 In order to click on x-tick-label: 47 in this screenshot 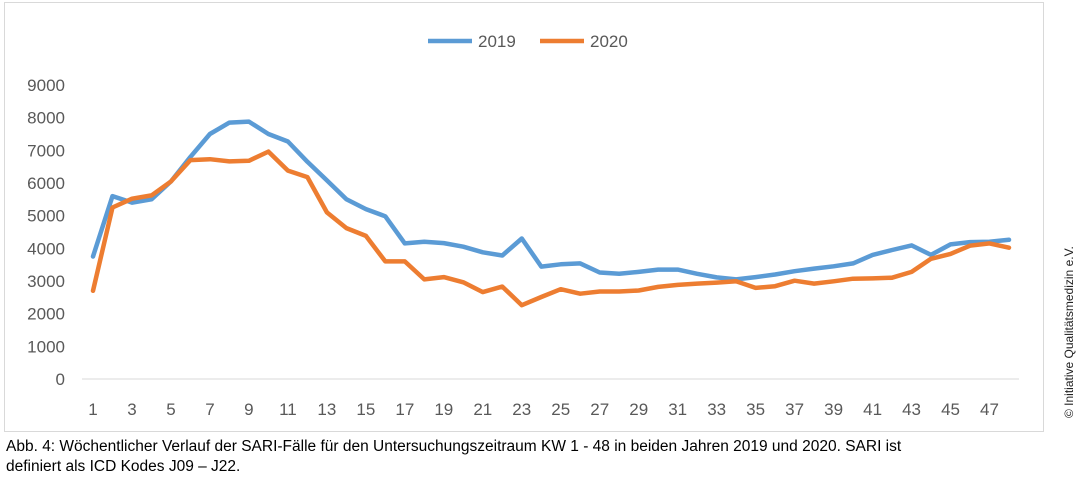, I will do `click(989, 409)`.